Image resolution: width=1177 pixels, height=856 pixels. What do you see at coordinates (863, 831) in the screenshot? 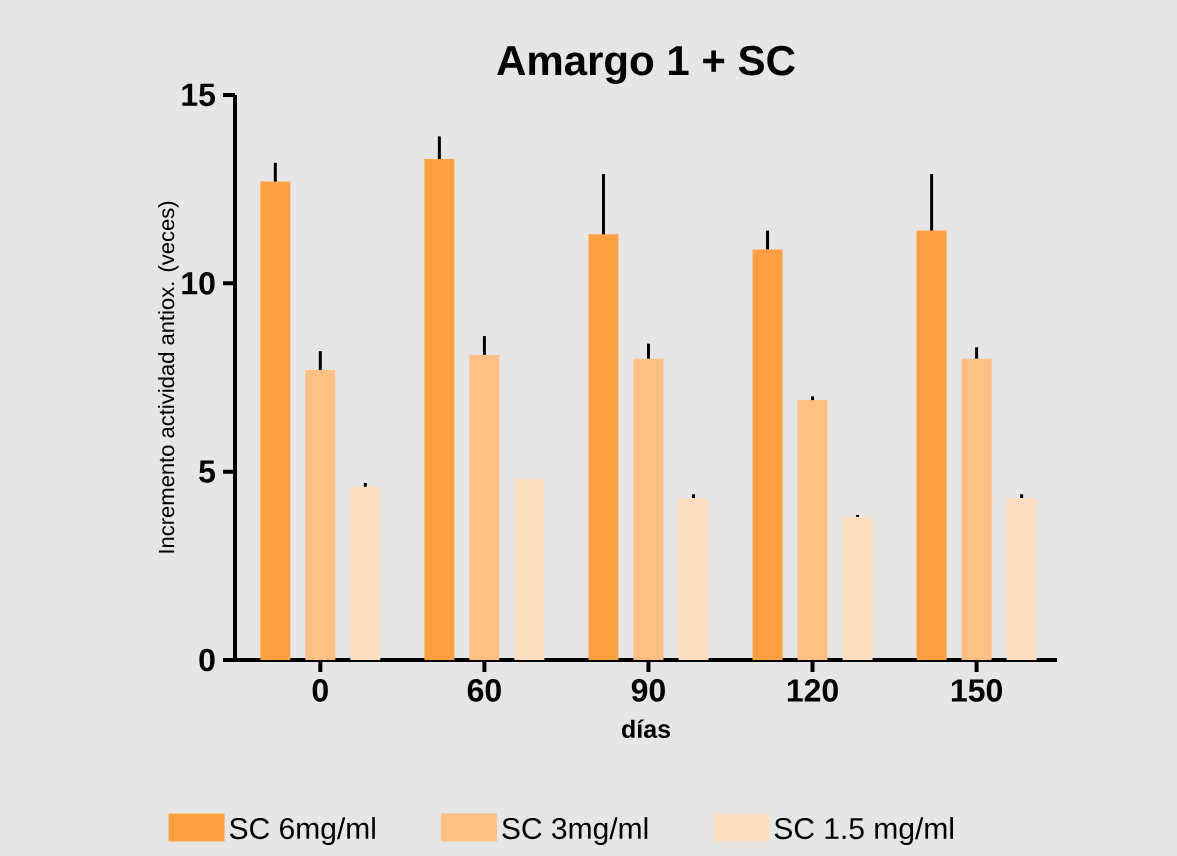
I see `legend-label: SC 1.5 mg/ml` at bounding box center [863, 831].